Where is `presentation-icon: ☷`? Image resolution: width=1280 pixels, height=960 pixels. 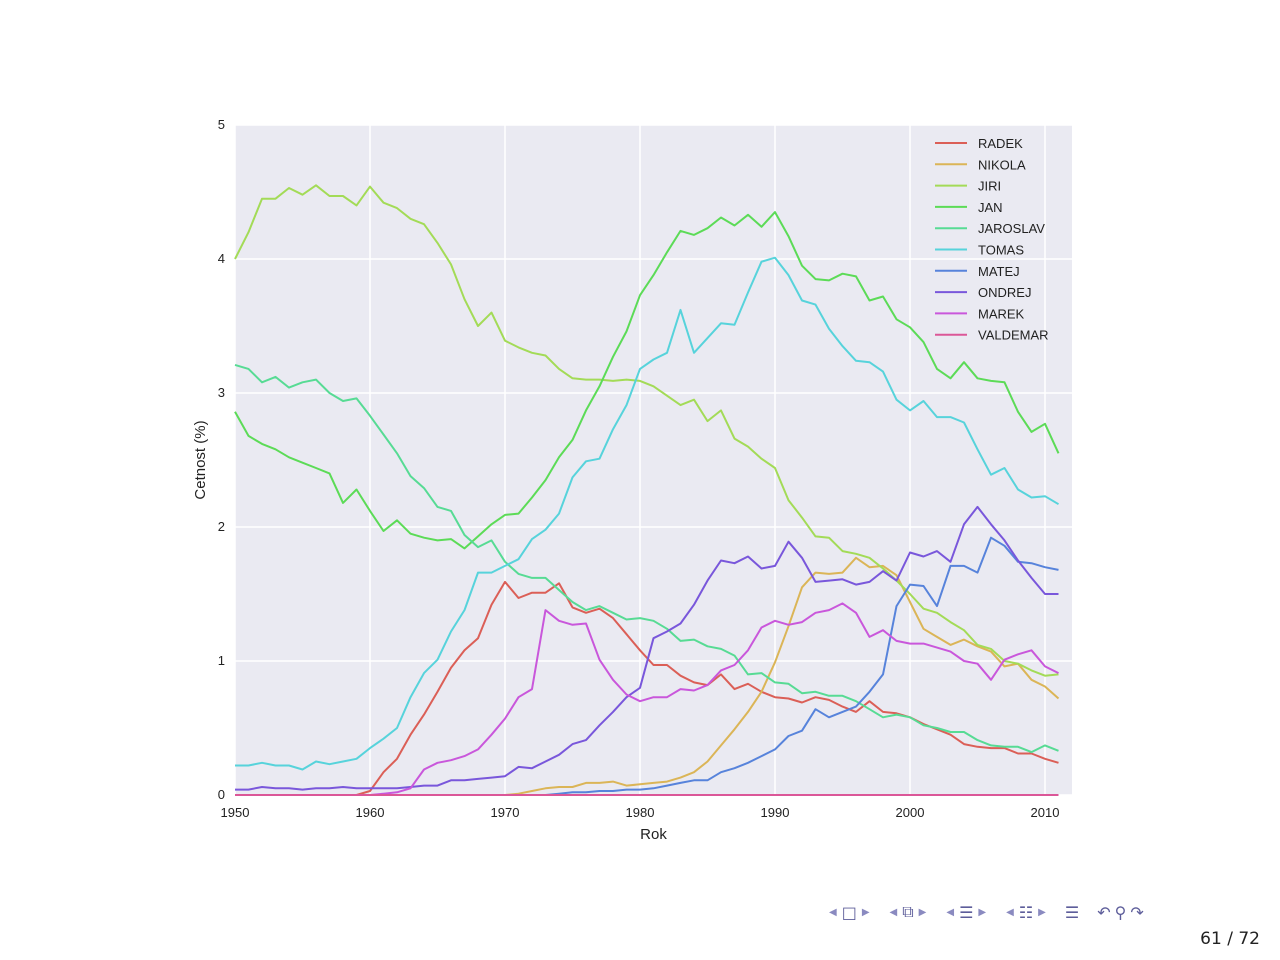 presentation-icon: ☷ is located at coordinates (1026, 912).